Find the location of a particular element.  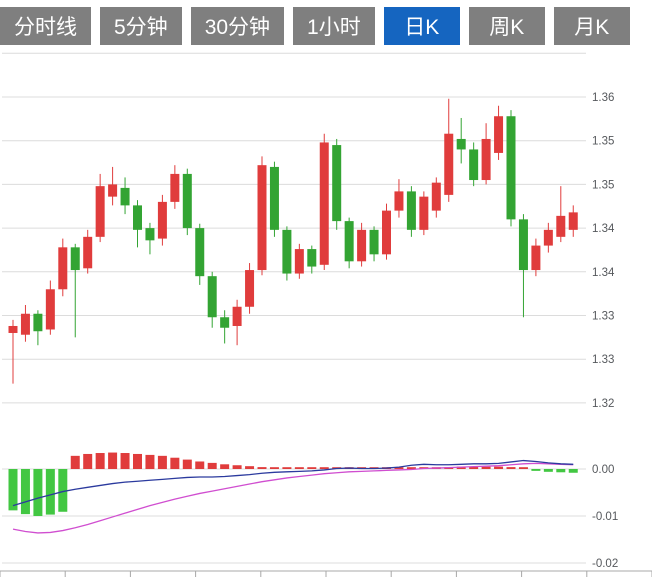

tab-monthly-k: 月K is located at coordinates (591, 26).